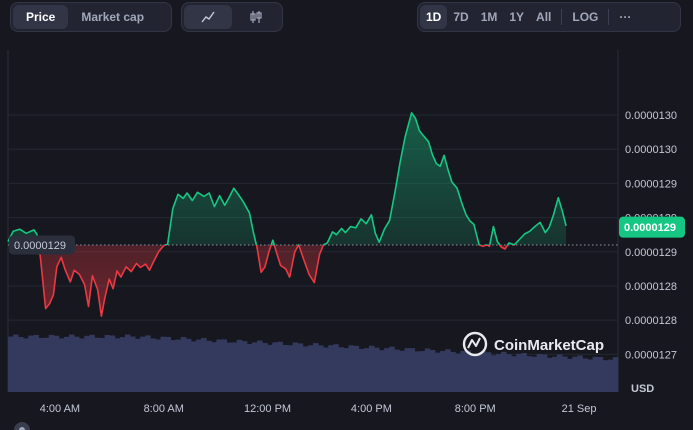  I want to click on price-area-down, so click(273, 280).